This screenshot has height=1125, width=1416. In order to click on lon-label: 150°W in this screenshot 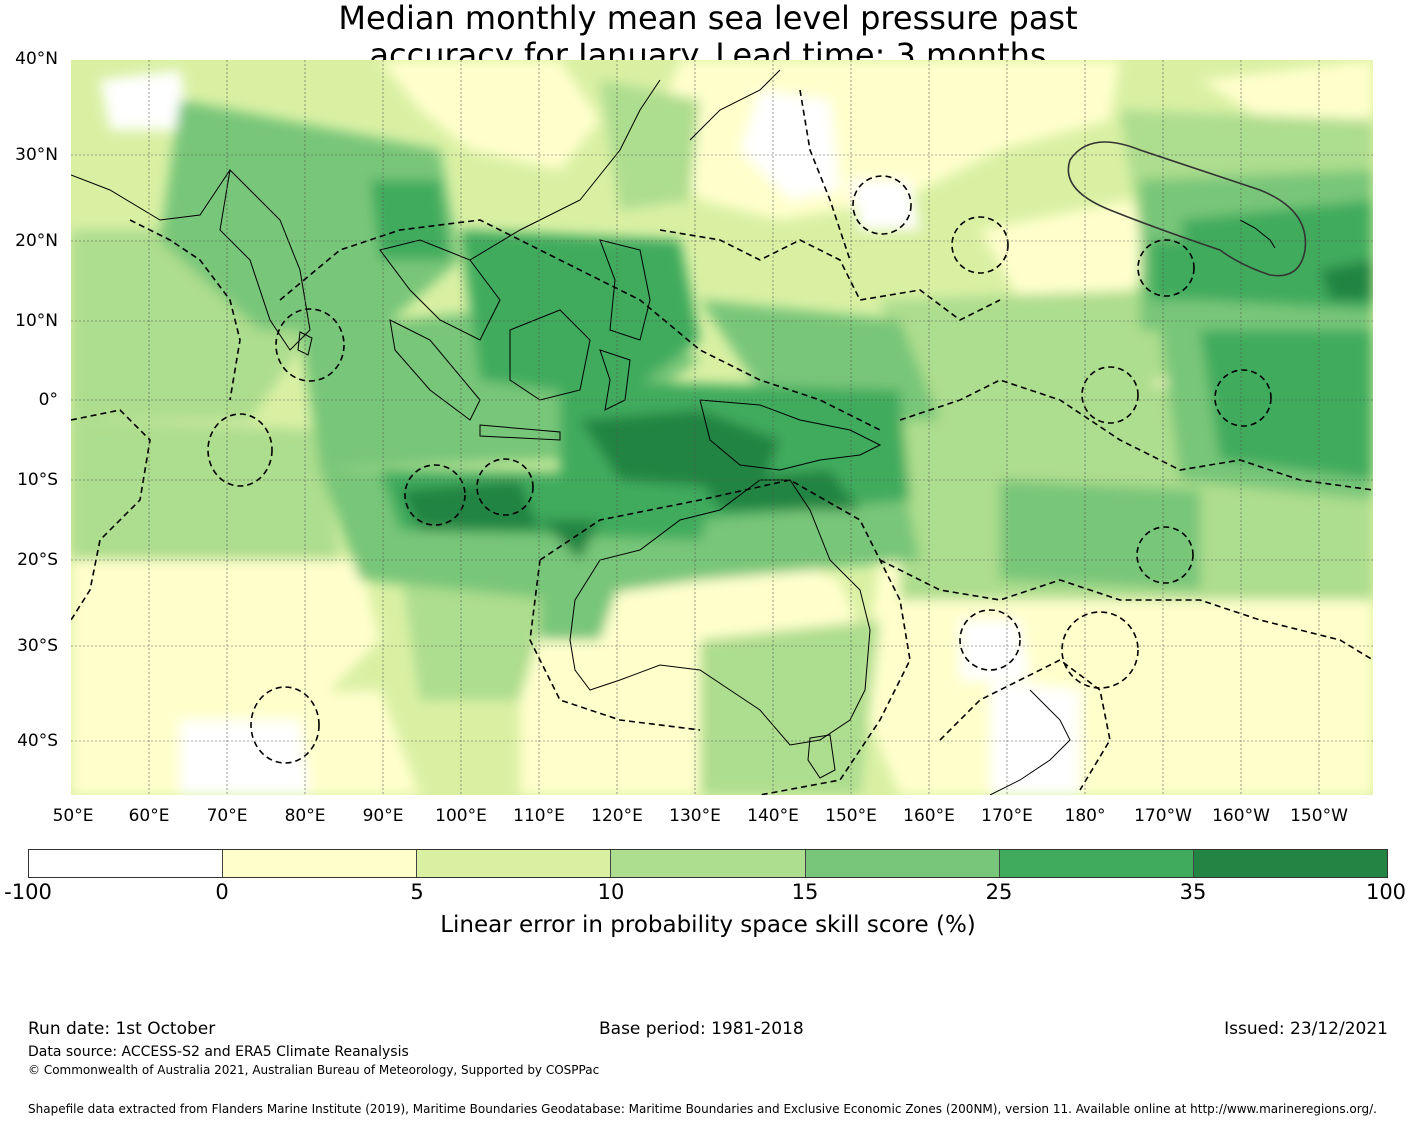, I will do `click(1319, 816)`.